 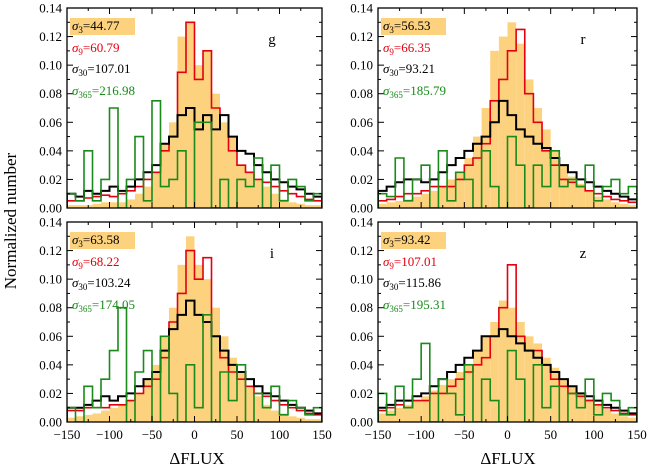 I want to click on histogram-step-sigma9, so click(x=194, y=335).